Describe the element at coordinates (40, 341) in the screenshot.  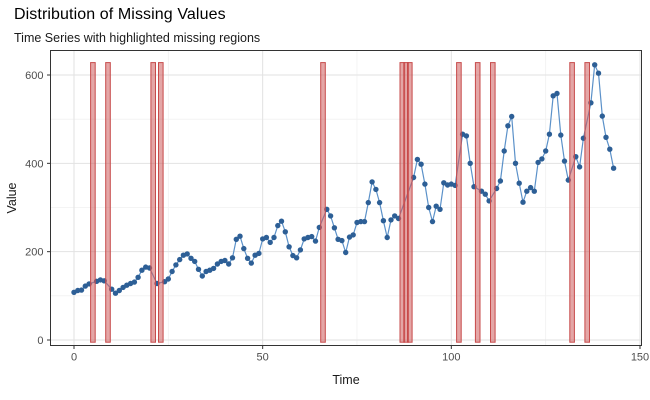
I see `y-tick-label: 0` at that location.